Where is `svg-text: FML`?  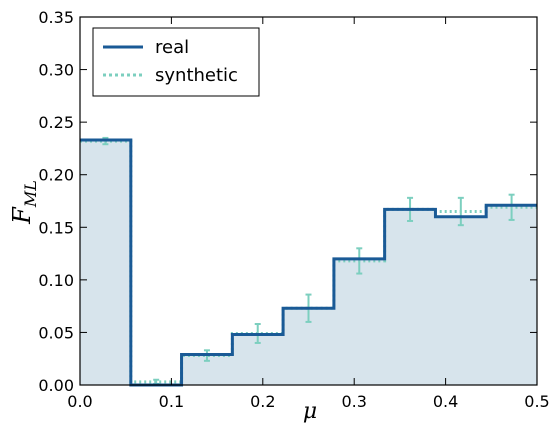
svg-text: FML is located at coordinates (24, 202).